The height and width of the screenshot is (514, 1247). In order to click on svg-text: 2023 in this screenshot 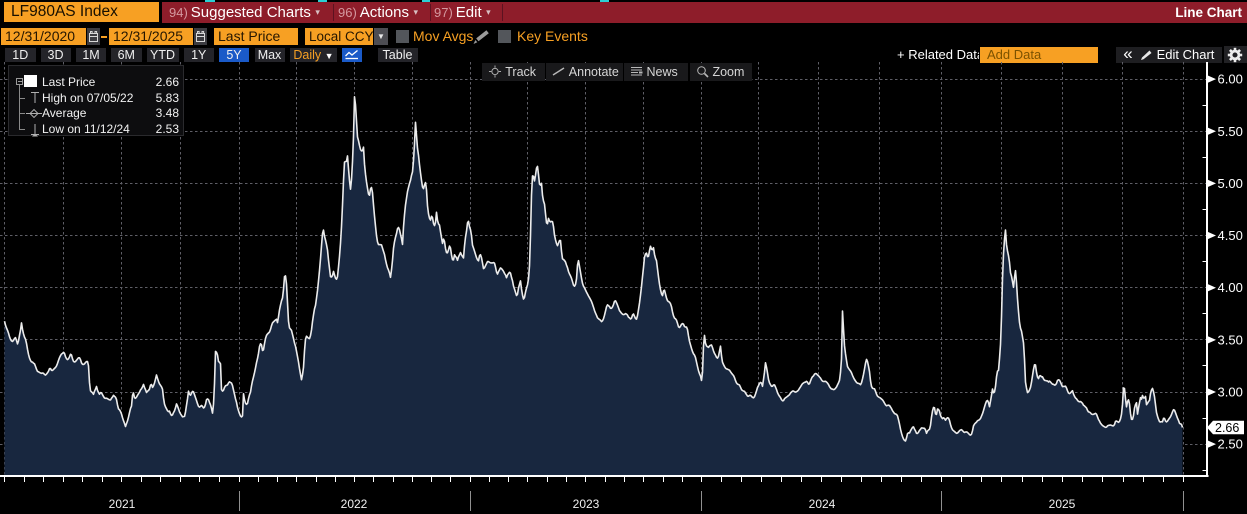, I will do `click(586, 504)`.